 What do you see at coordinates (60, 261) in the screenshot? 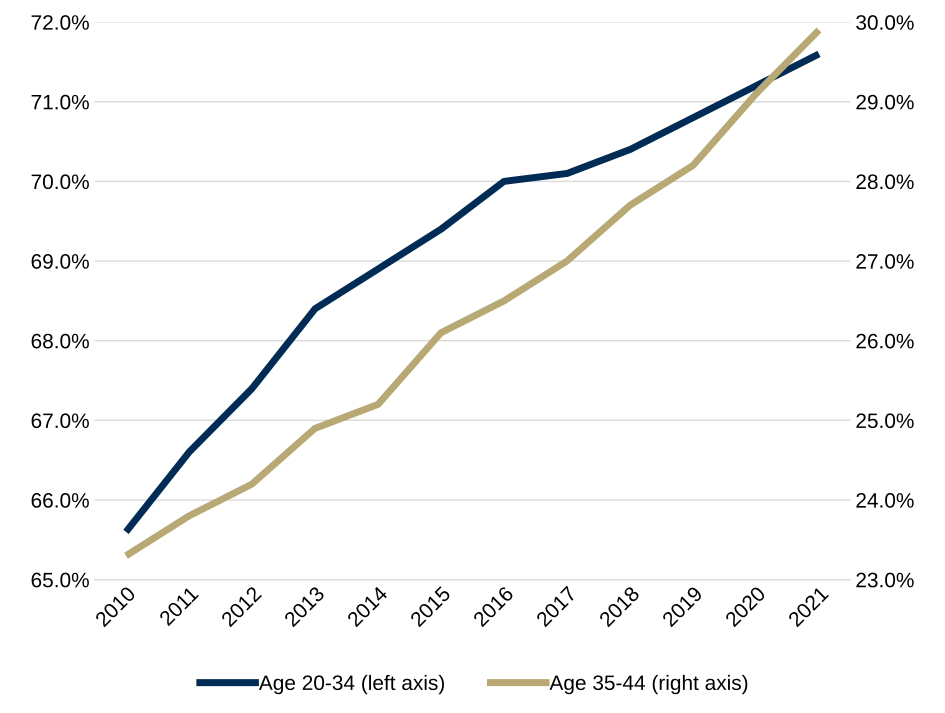
I see `y-tick-label: 69.0%` at bounding box center [60, 261].